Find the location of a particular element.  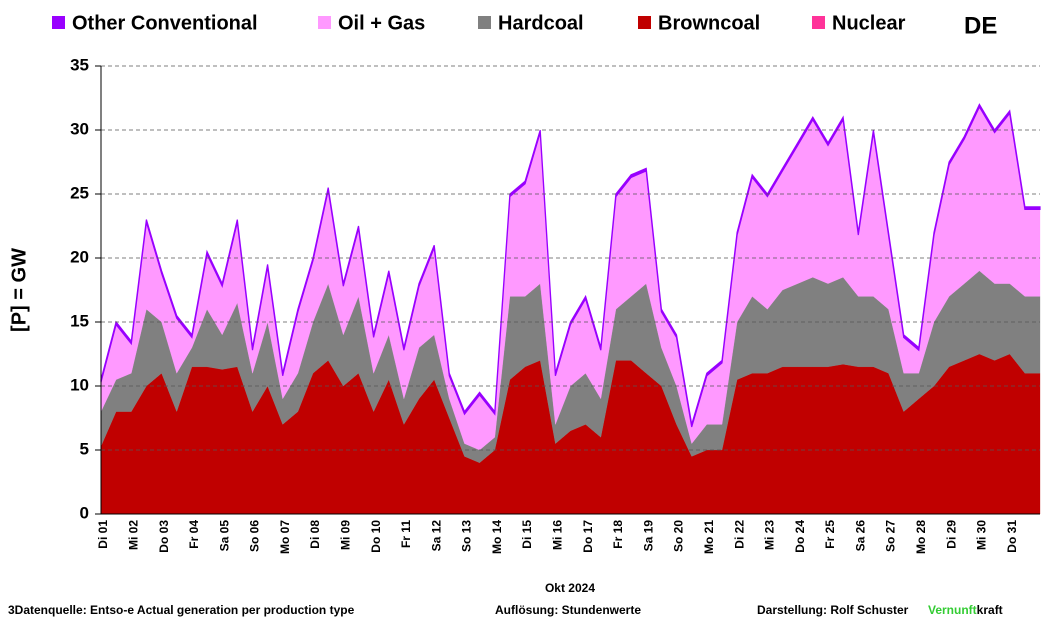

x-tick-label: Mi 23 is located at coordinates (770, 535).